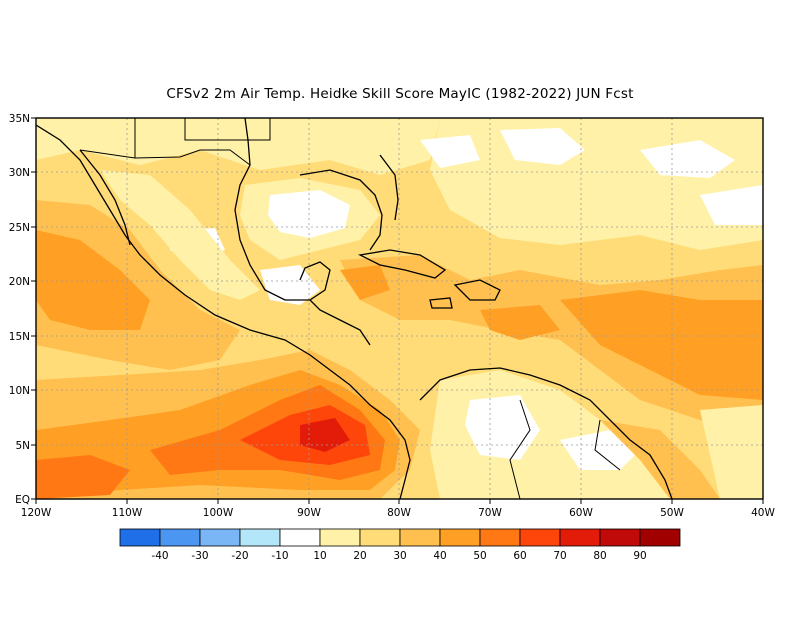 Image resolution: width=800 pixels, height=618 pixels. What do you see at coordinates (519, 556) in the screenshot?
I see `legend-label: 60` at bounding box center [519, 556].